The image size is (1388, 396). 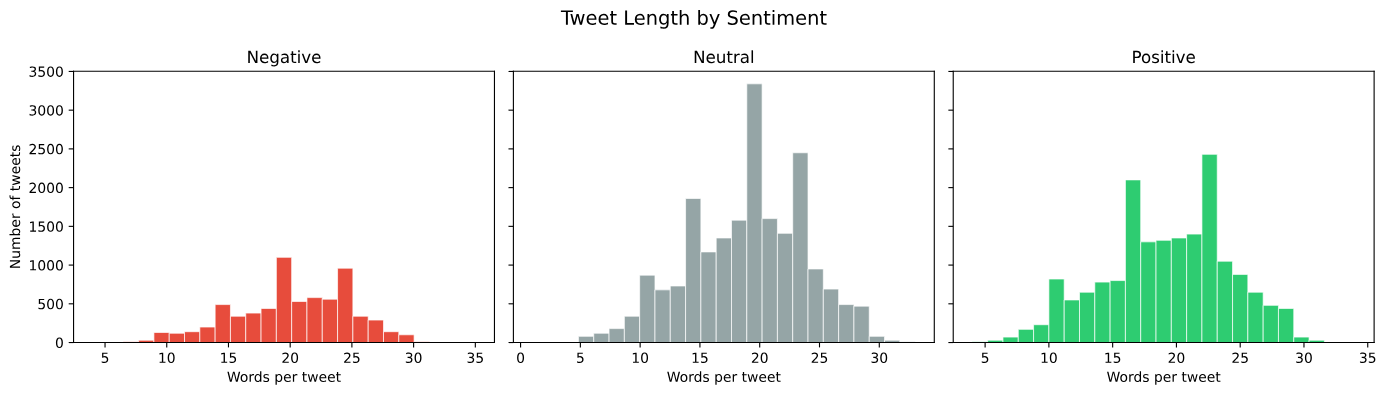 I want to click on chart-title: Negative, so click(x=284, y=58).